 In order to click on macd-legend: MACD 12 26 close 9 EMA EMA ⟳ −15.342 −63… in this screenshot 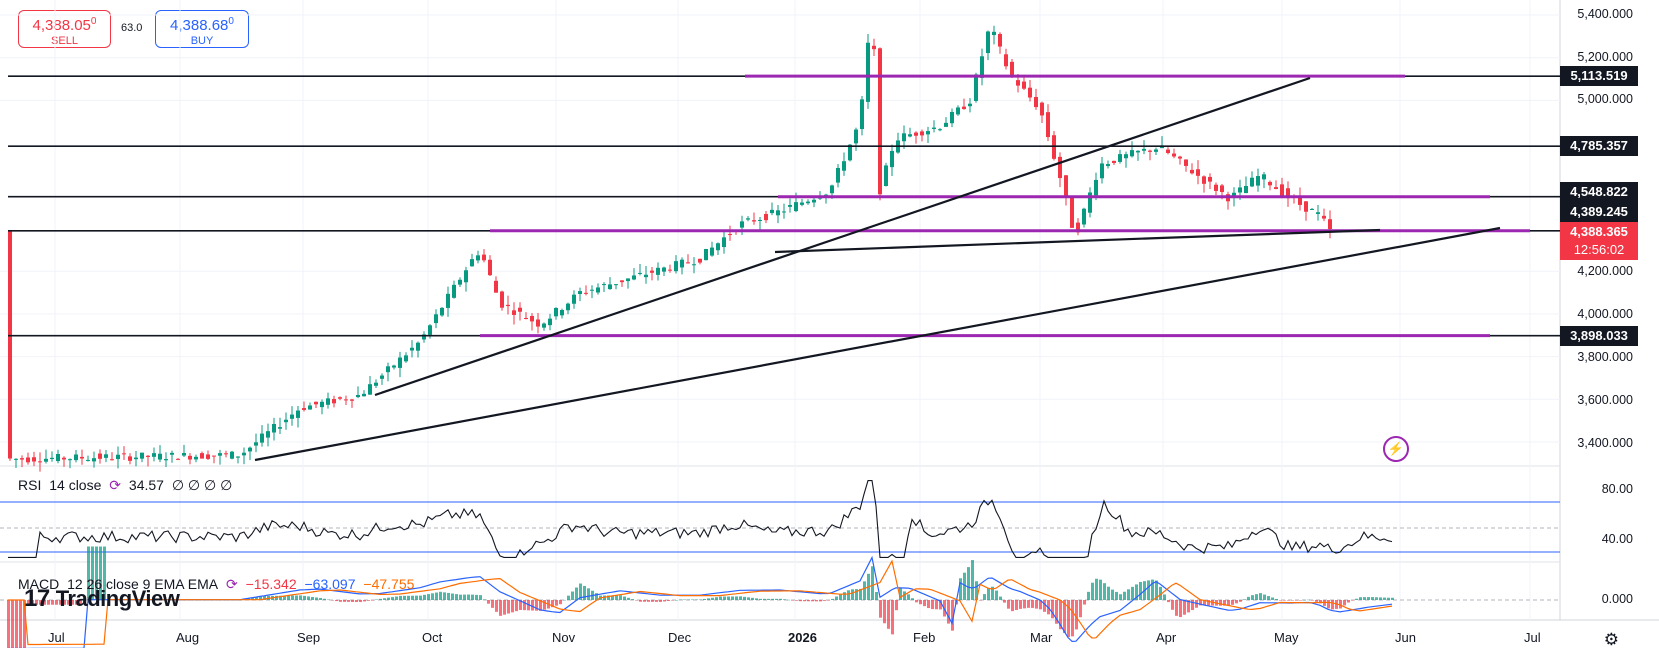, I will do `click(218, 584)`.